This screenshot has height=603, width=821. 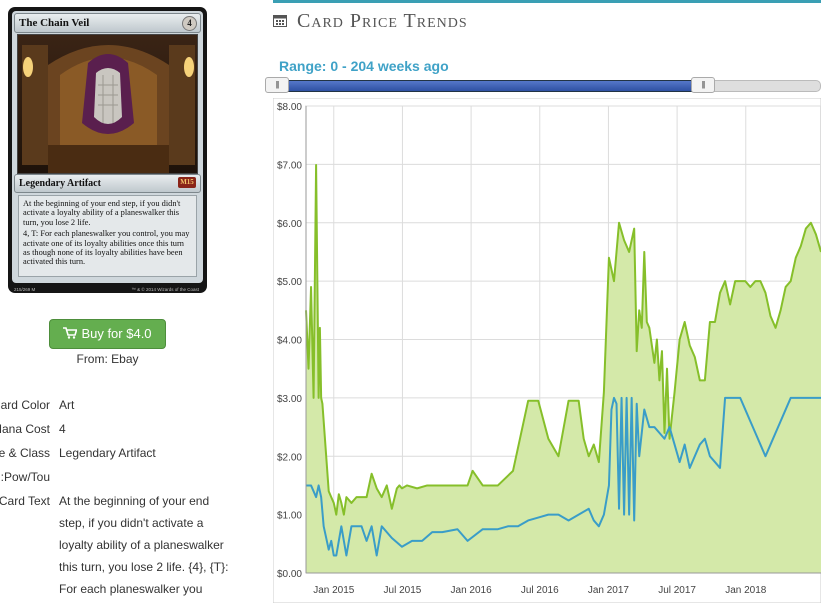 What do you see at coordinates (494, 86) in the screenshot?
I see `slider-range-fill` at bounding box center [494, 86].